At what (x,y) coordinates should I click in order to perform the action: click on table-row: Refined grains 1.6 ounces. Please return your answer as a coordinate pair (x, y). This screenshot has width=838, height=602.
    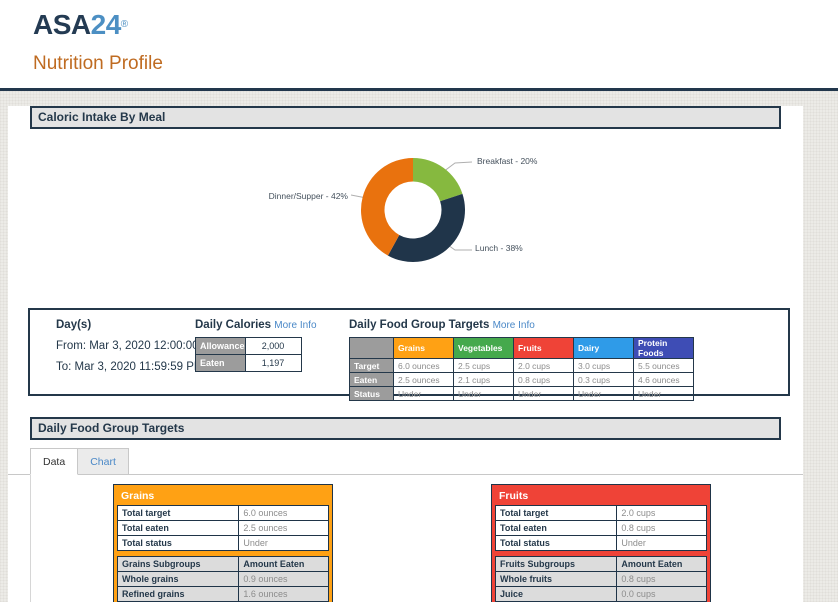
    Looking at the image, I should click on (222, 594).